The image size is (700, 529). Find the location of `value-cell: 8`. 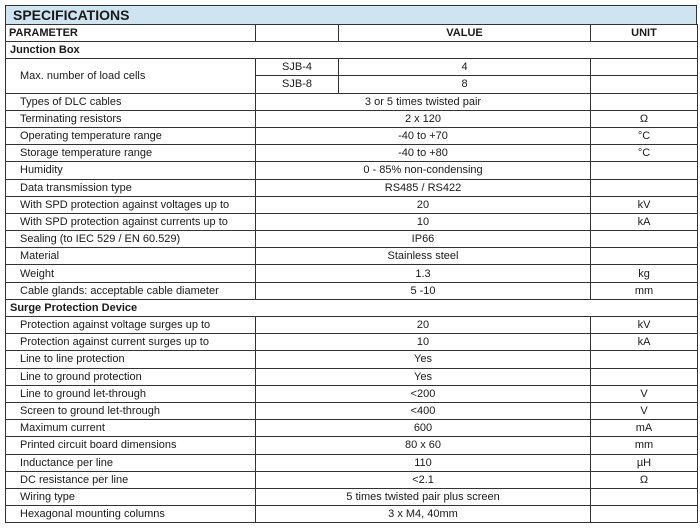

value-cell: 8 is located at coordinates (464, 84).